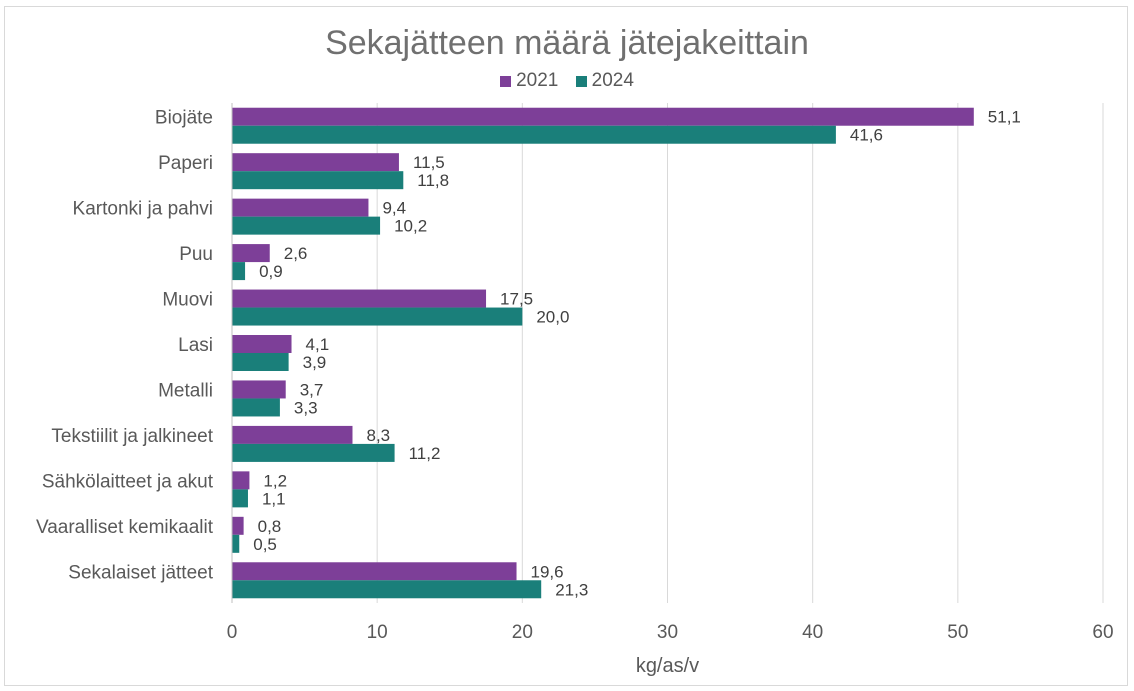 The width and height of the screenshot is (1134, 691). I want to click on data-label-2024: 20,0, so click(552, 317).